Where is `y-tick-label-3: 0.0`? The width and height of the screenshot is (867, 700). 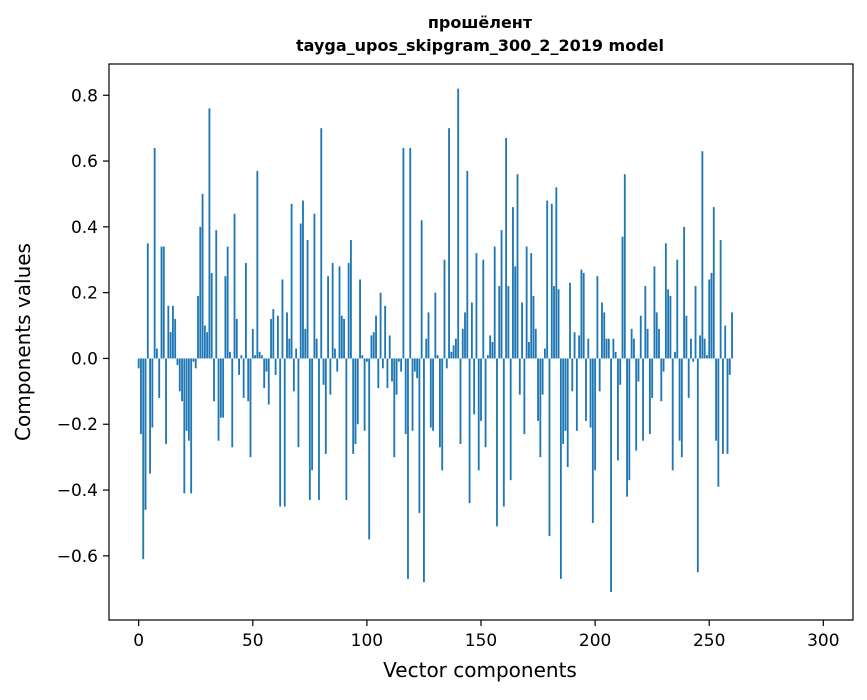
y-tick-label-3: 0.0 is located at coordinates (84, 359).